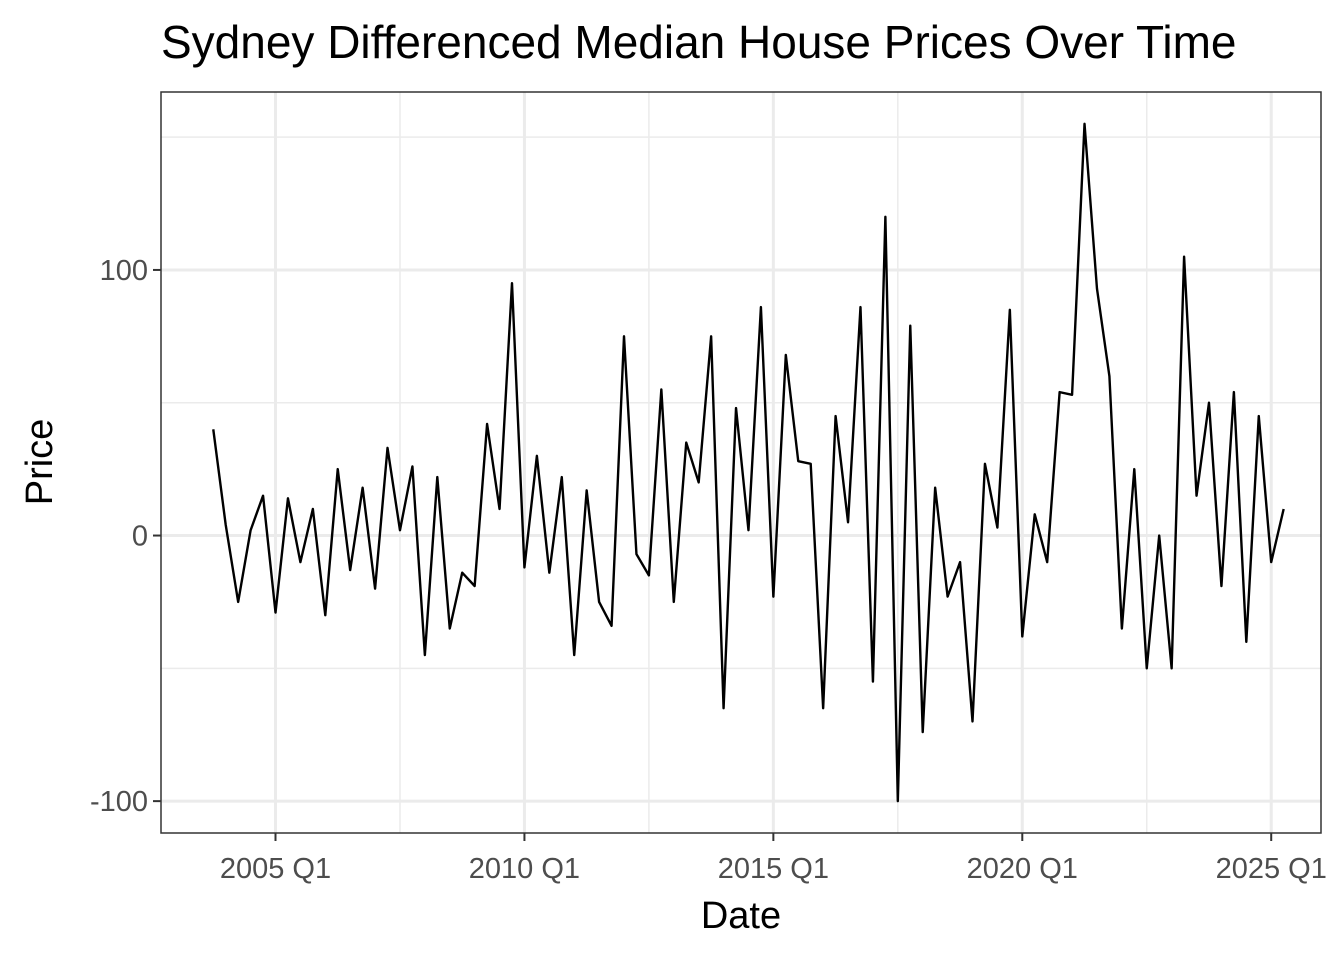 The height and width of the screenshot is (960, 1344). I want to click on y-tick-label: -100, so click(119, 802).